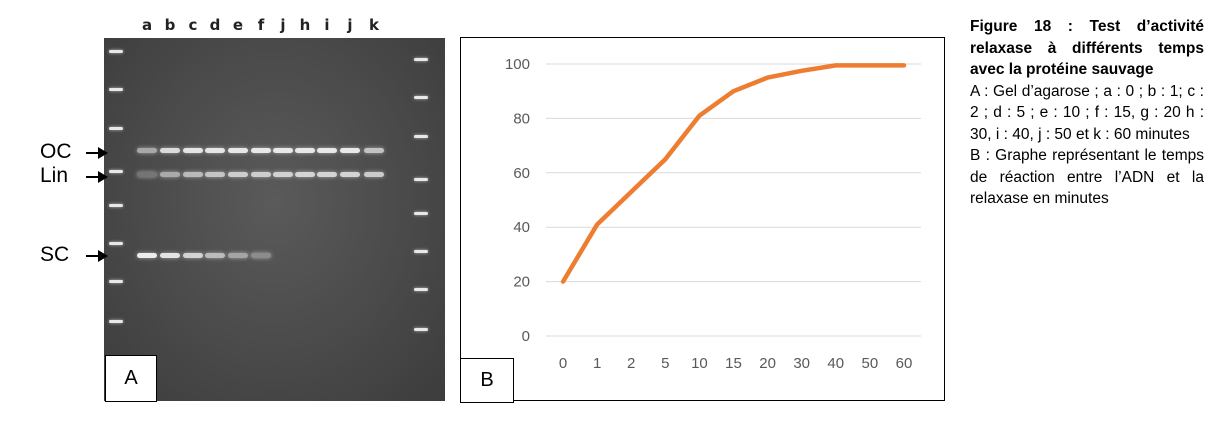  Describe the element at coordinates (131, 378) in the screenshot. I see `panel-a-letter: A` at that location.